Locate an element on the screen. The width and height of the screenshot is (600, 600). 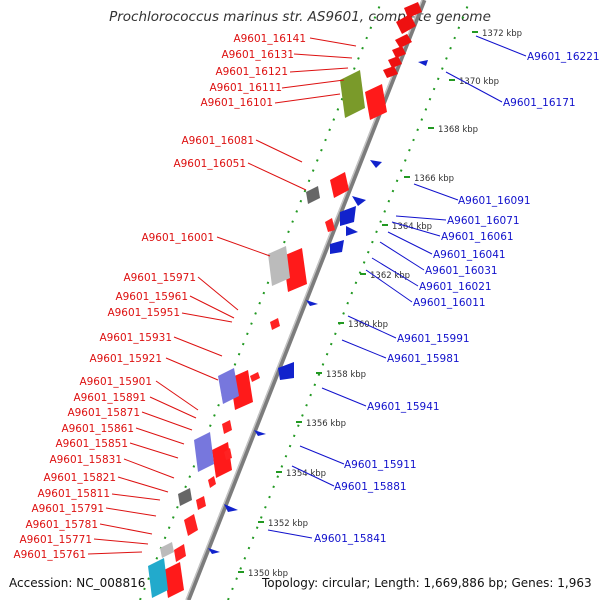
forward-gene-label: A9601_15811 is located at coordinates (73, 494).